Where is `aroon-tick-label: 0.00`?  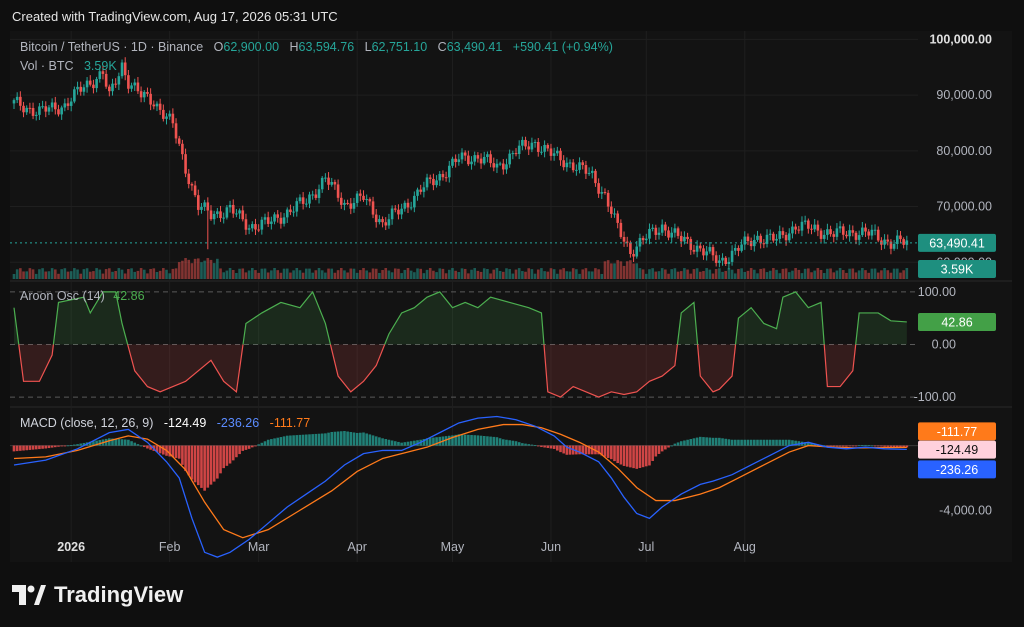 aroon-tick-label: 0.00 is located at coordinates (944, 345).